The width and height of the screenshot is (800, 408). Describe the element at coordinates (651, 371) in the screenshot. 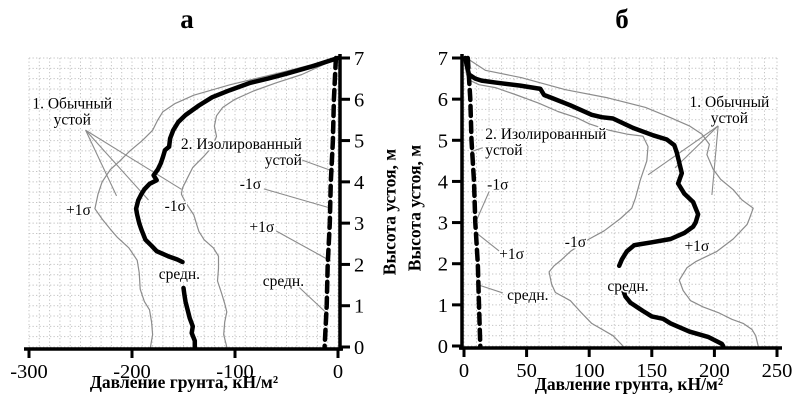

I see `x-tick-label: 150` at that location.